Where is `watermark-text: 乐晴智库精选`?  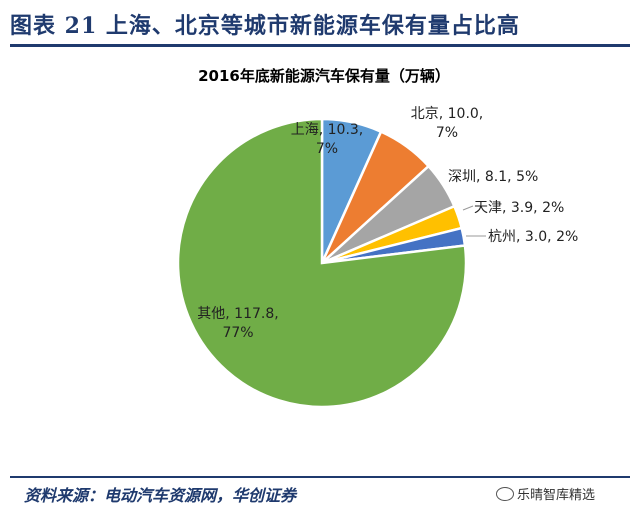
watermark-text: 乐晴智库精选 is located at coordinates (556, 495).